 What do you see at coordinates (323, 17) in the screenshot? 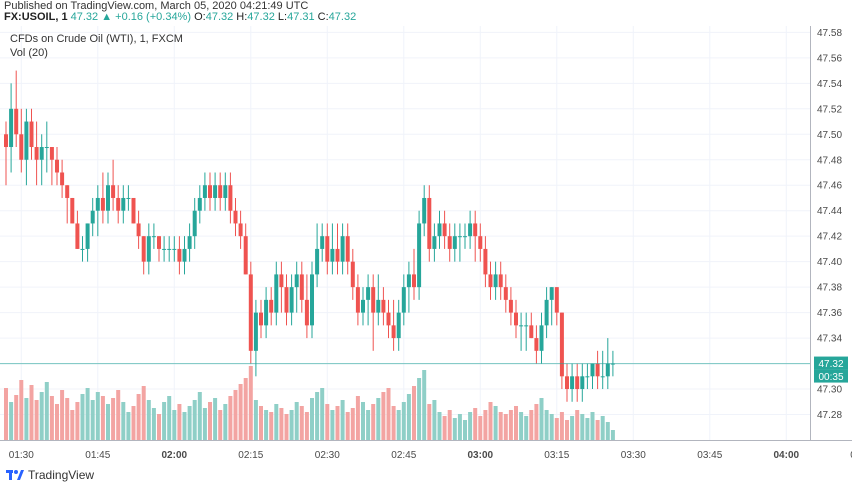
I see `close-label: C:` at bounding box center [323, 17].